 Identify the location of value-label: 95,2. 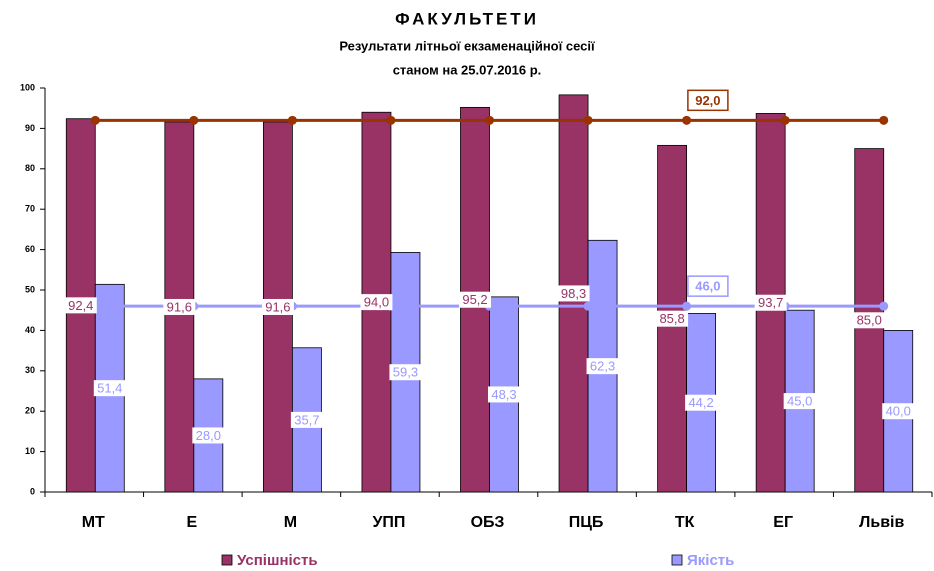
(474, 299).